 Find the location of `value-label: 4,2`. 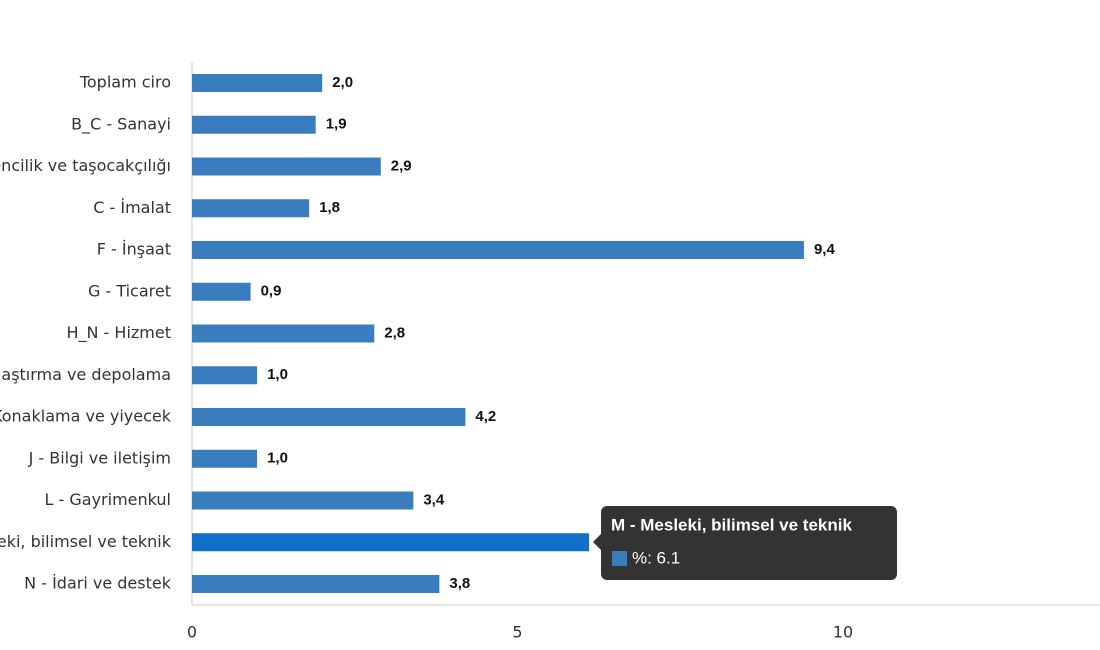

value-label: 4,2 is located at coordinates (485, 416).